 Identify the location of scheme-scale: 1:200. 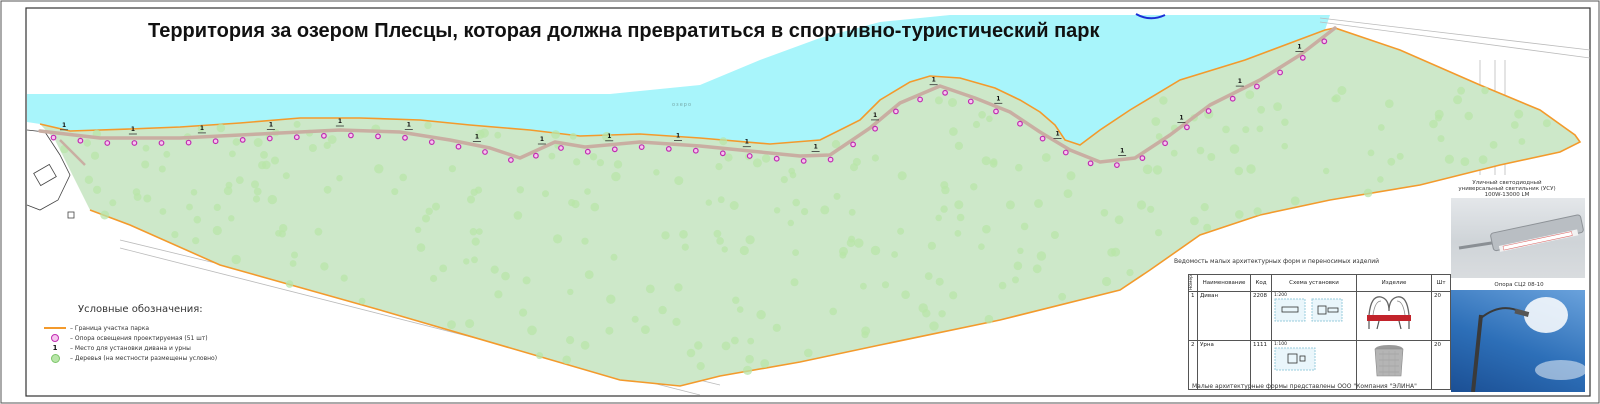
(1280, 295).